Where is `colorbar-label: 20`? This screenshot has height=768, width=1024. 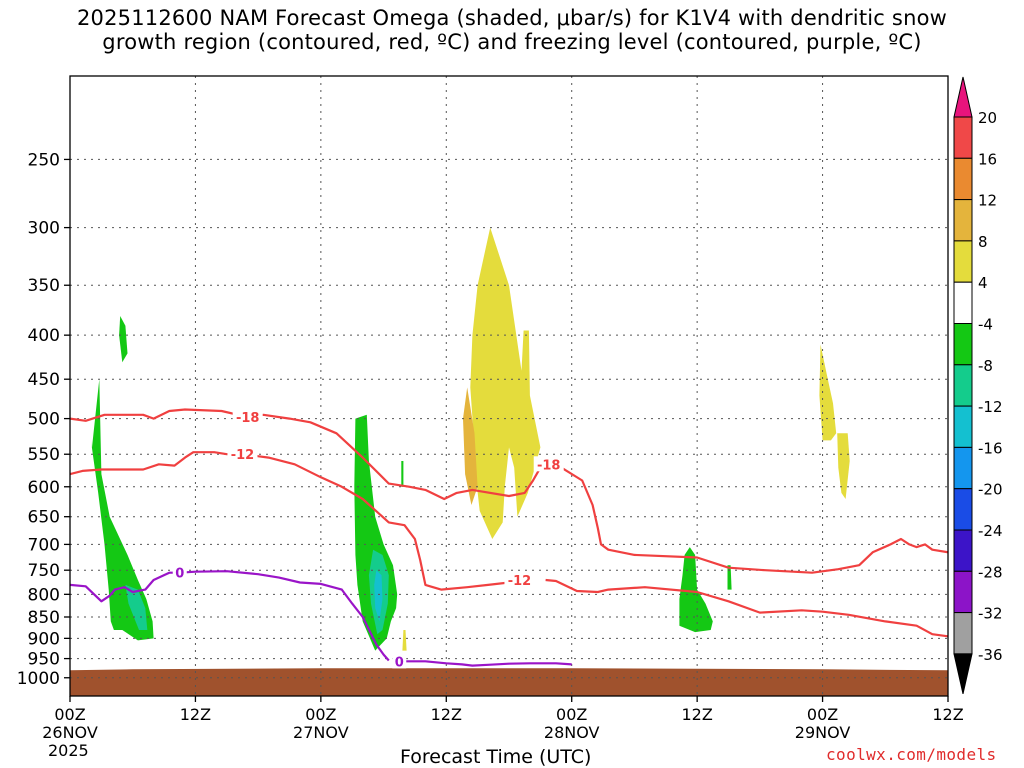
colorbar-label: 20 is located at coordinates (987, 118).